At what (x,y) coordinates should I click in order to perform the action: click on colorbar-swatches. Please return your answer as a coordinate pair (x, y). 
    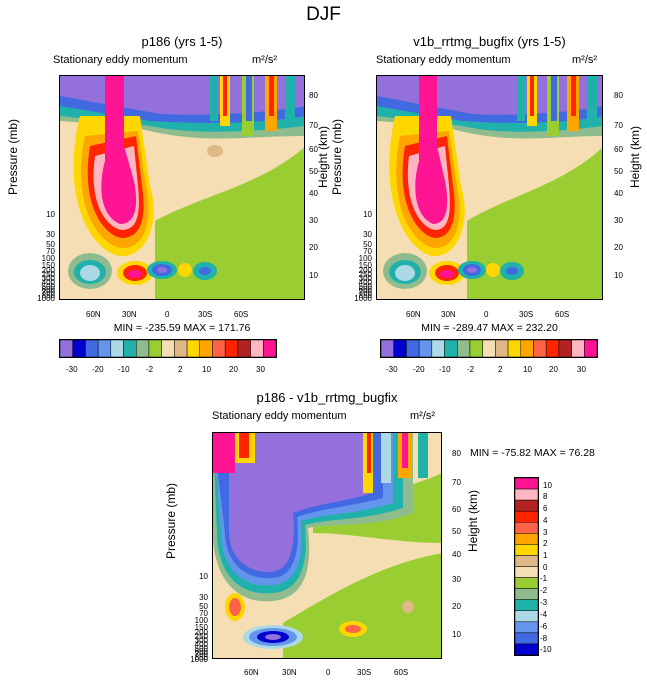
    Looking at the image, I should click on (168, 348).